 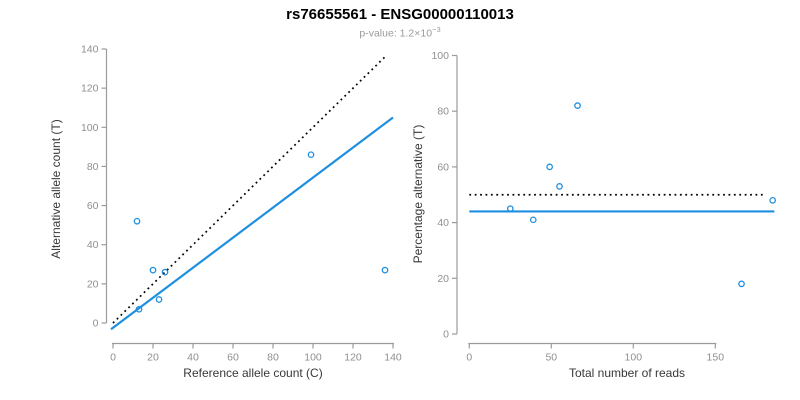 I want to click on x-tick-label: 120, so click(x=353, y=358).